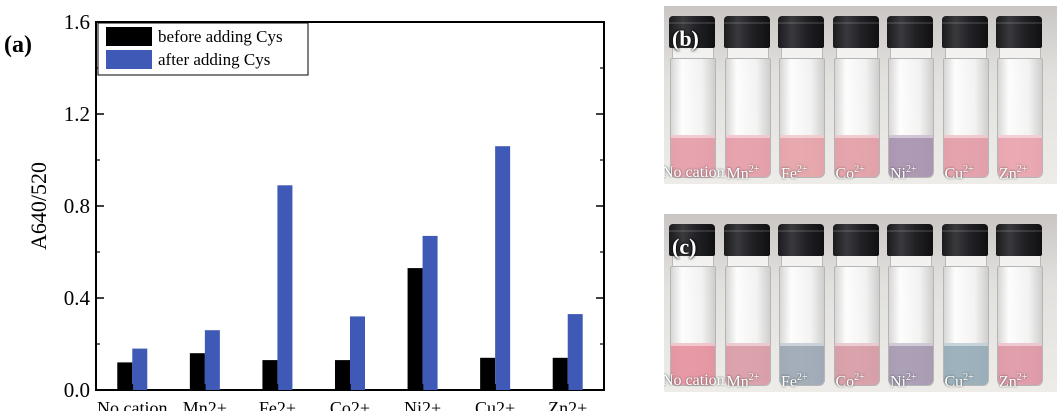  What do you see at coordinates (77, 390) in the screenshot?
I see `y-tick-label: 0.0` at bounding box center [77, 390].